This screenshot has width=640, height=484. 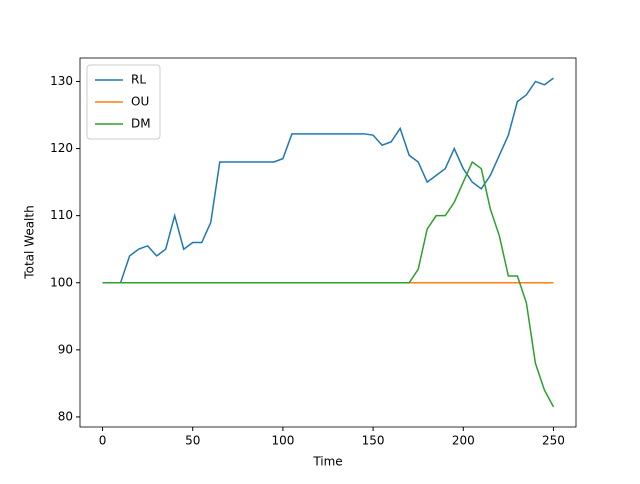 What do you see at coordinates (140, 102) in the screenshot?
I see `legend-label: OU` at bounding box center [140, 102].